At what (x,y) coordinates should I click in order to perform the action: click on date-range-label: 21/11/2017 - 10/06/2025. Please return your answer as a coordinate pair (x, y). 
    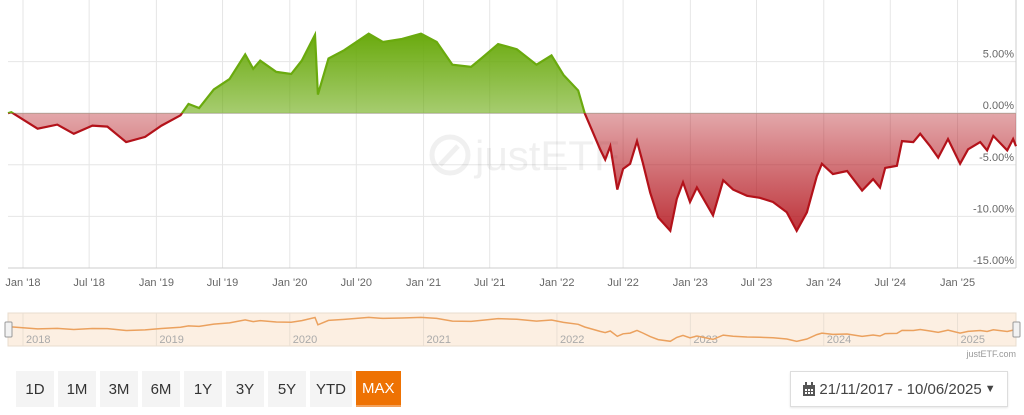
    Looking at the image, I should click on (900, 389).